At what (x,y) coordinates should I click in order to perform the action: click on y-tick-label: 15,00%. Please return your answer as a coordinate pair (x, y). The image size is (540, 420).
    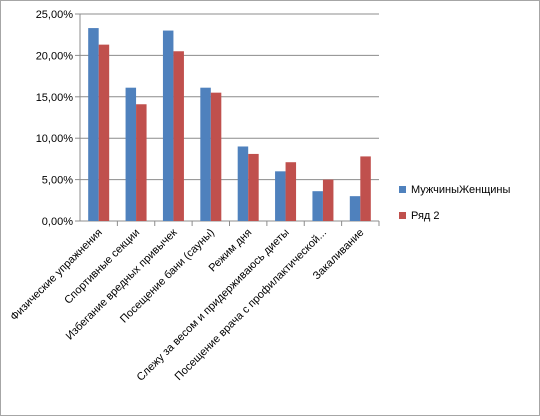
    Looking at the image, I should click on (55, 98).